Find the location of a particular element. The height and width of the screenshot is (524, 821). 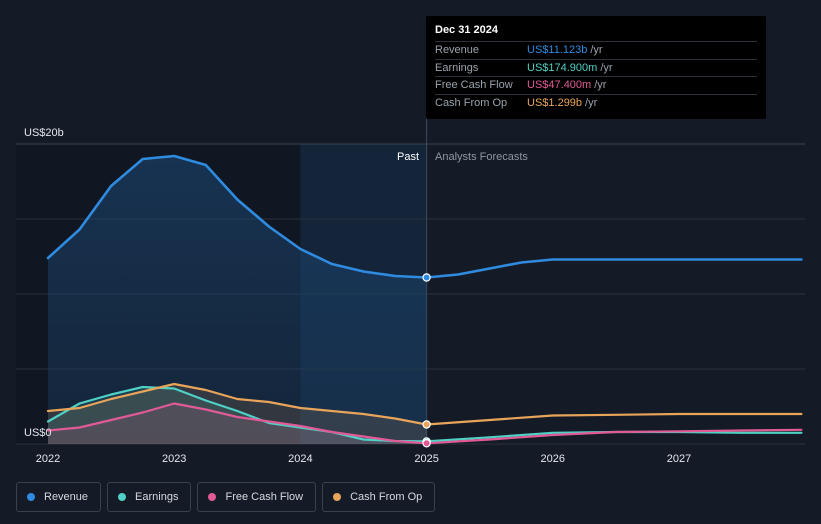

tooltip-row-cash-from-op: Cash From Op US$1.299b /yr is located at coordinates (596, 102).